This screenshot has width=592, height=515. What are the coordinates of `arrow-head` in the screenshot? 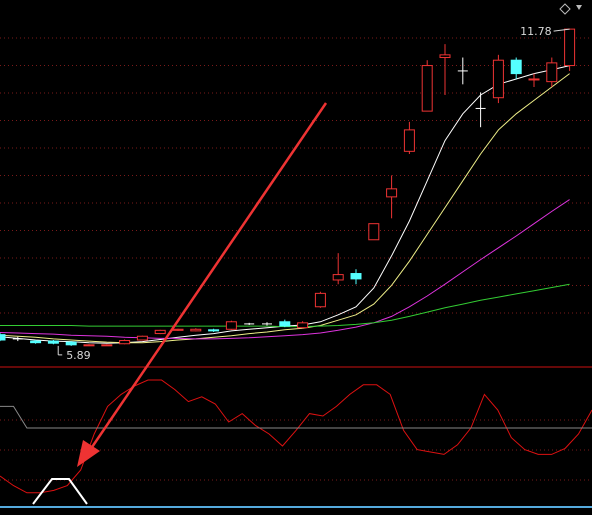 It's located at (88, 453).